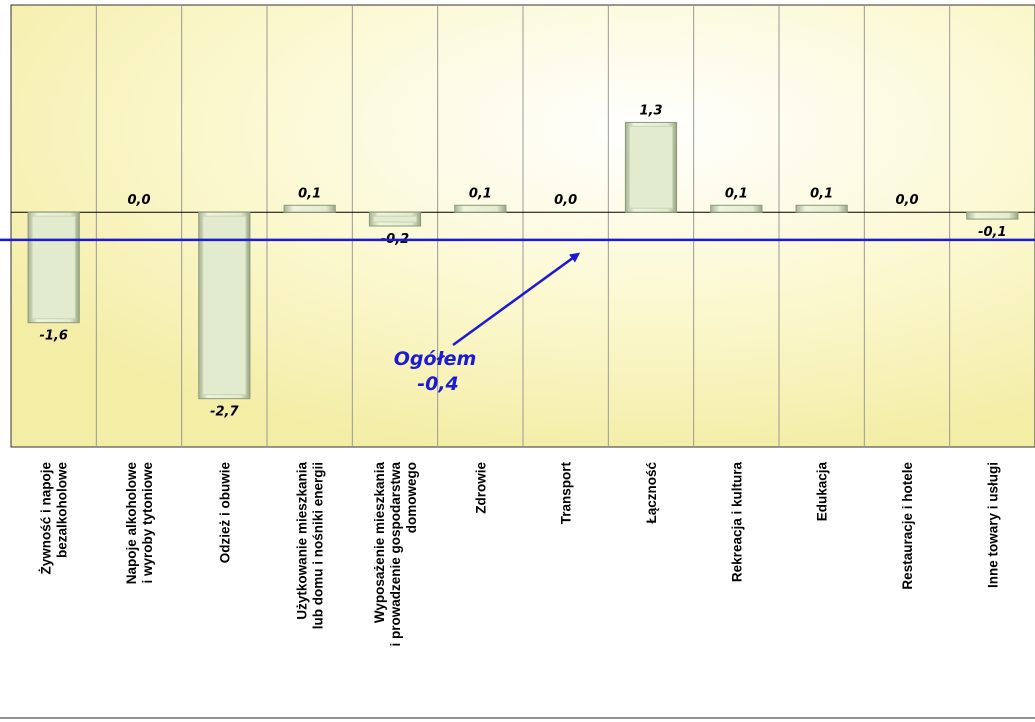 This screenshot has width=1035, height=722. Describe the element at coordinates (435, 359) in the screenshot. I see `total-label: Ogółem` at that location.